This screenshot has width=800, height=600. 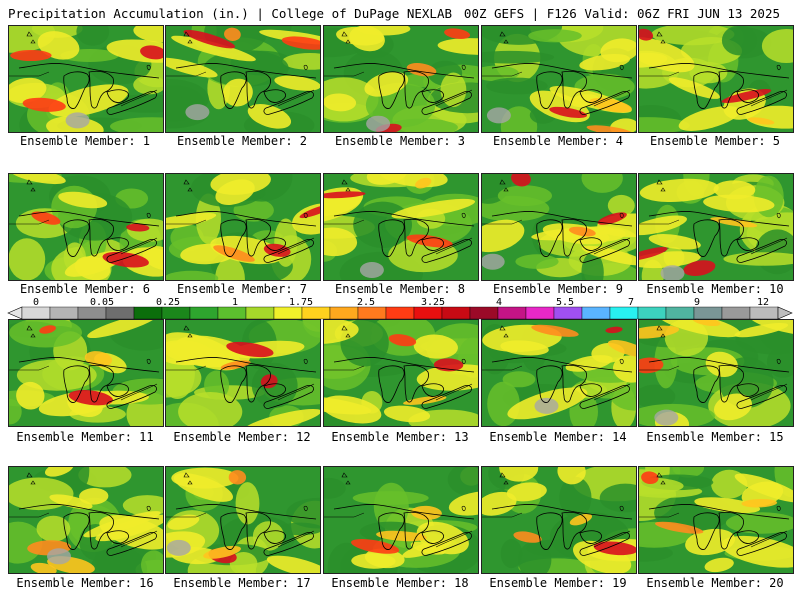 I want to click on member-label: Ensemble Member: 17, so click(x=242, y=583).